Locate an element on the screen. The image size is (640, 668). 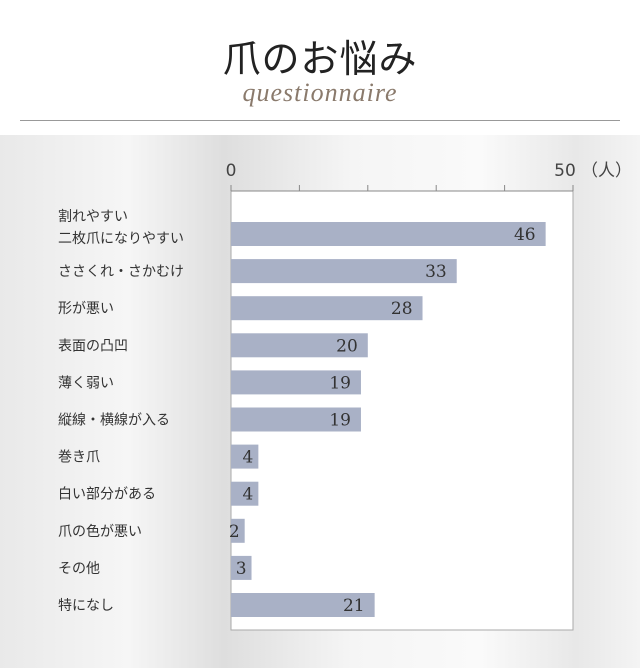
data-label: 46 is located at coordinates (525, 235).